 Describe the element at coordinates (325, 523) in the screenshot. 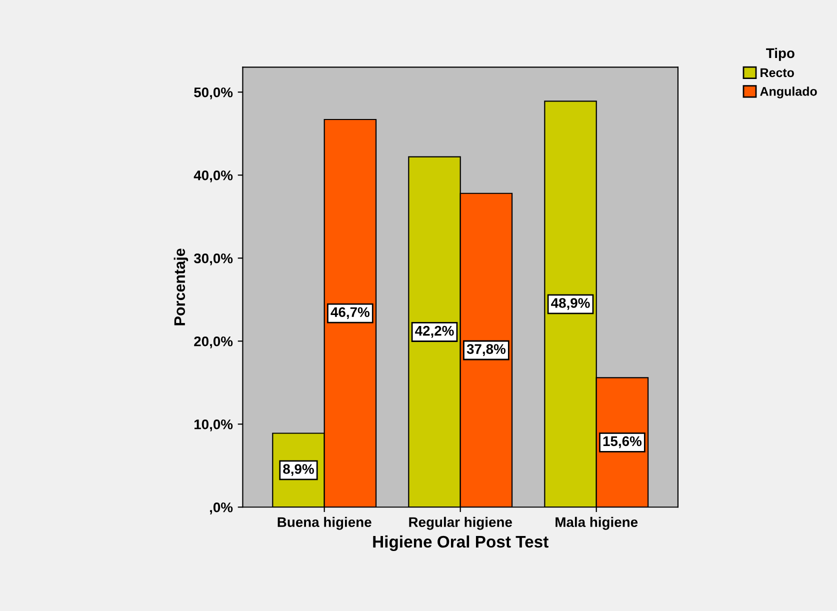

I see `x-tick-label: Buena higiene` at that location.